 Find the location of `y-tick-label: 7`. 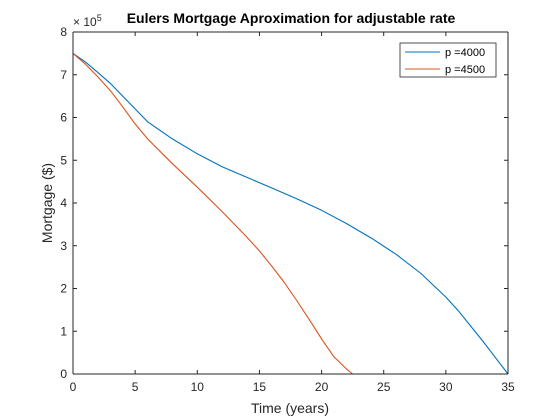

y-tick-label: 7 is located at coordinates (63, 75).